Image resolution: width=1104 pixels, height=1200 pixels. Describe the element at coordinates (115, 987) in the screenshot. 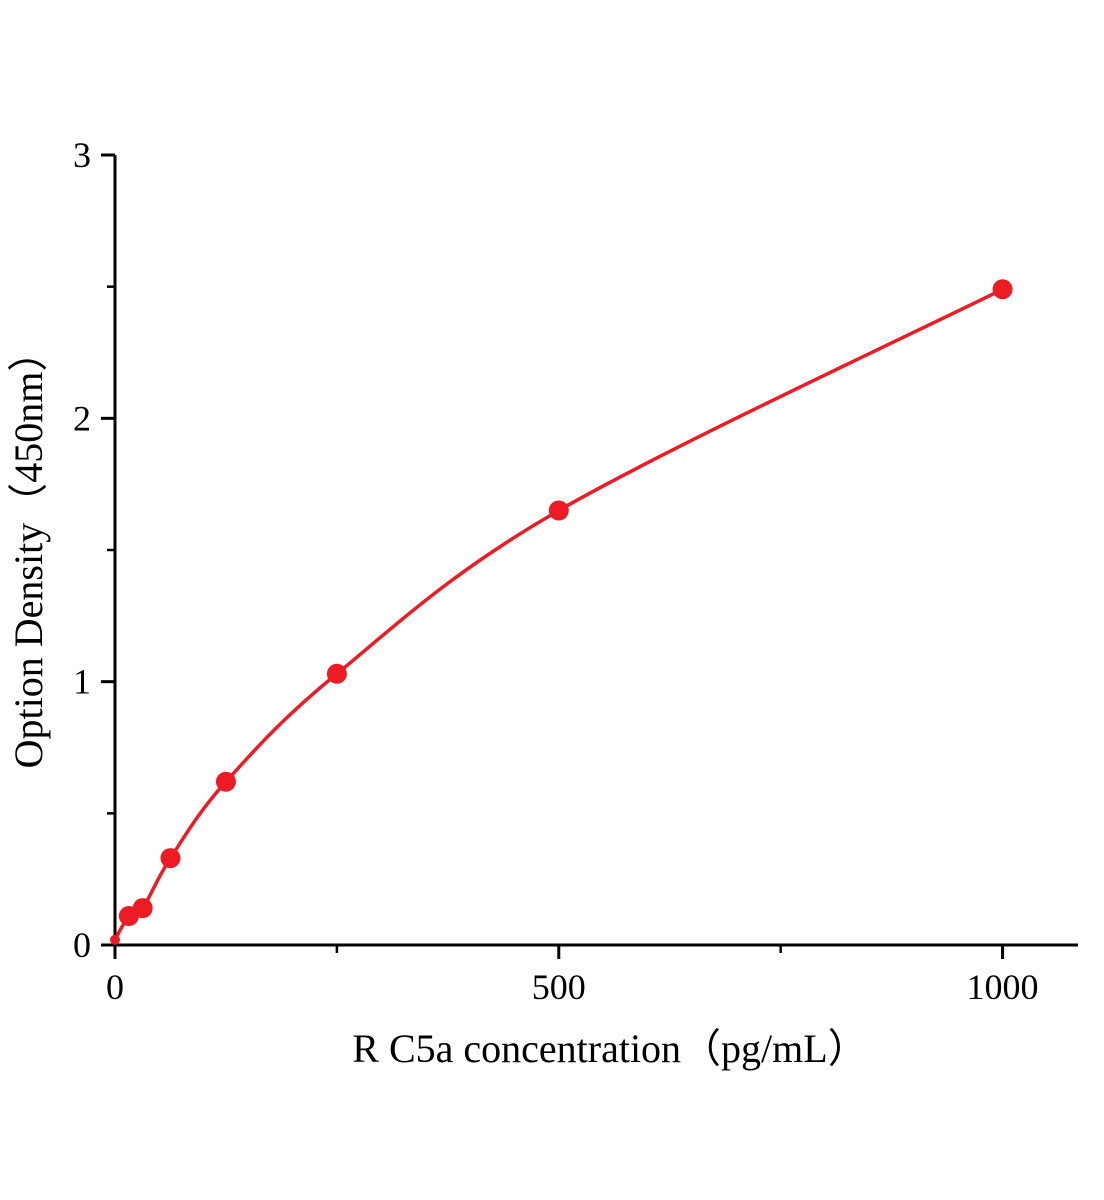

I see `x-tick-label: 0` at that location.